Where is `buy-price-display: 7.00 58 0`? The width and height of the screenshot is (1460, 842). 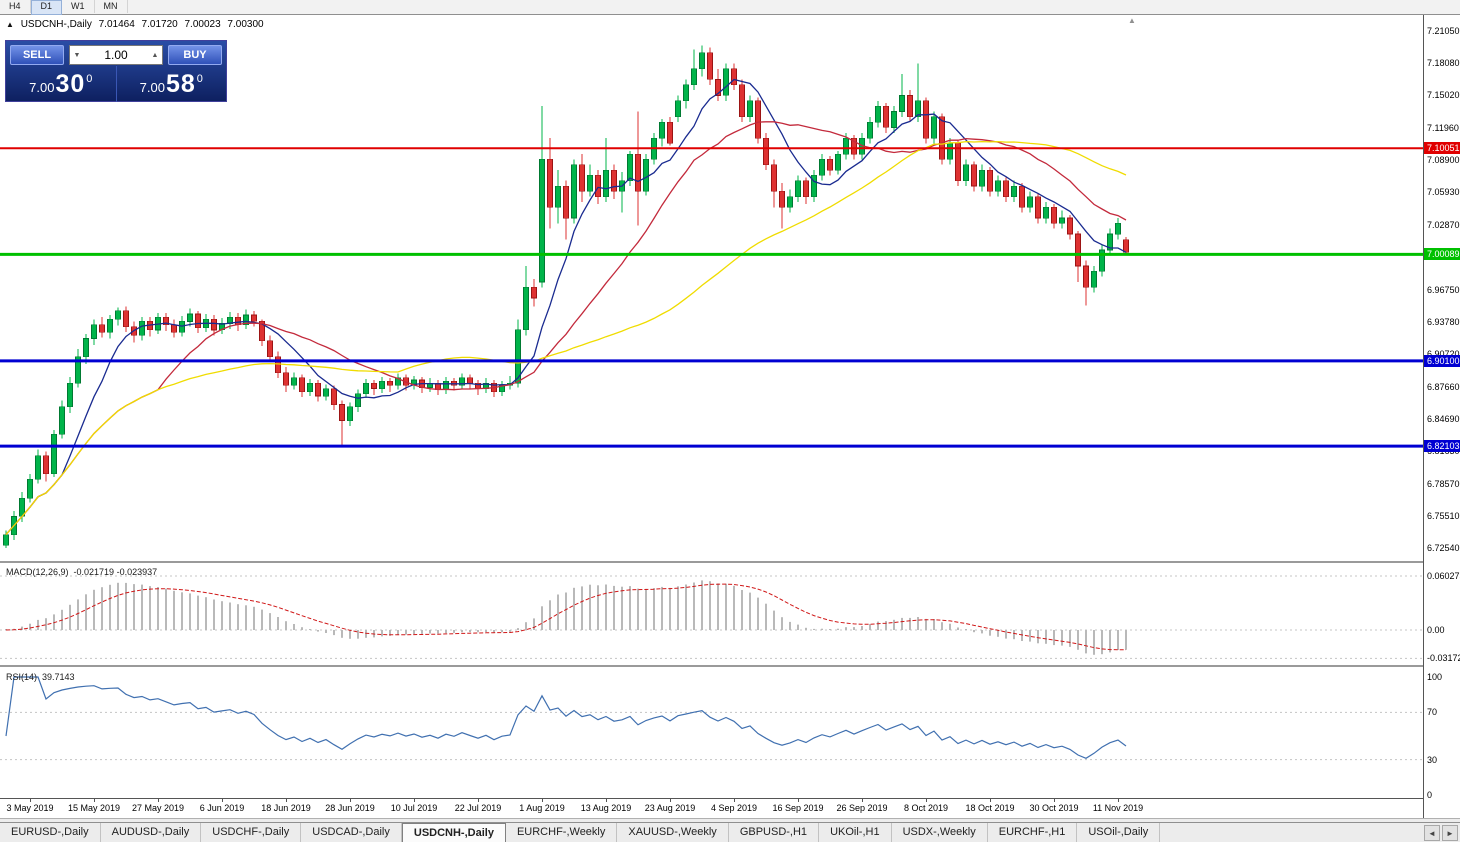
buy-price-display: 7.00 58 0 is located at coordinates (171, 84).